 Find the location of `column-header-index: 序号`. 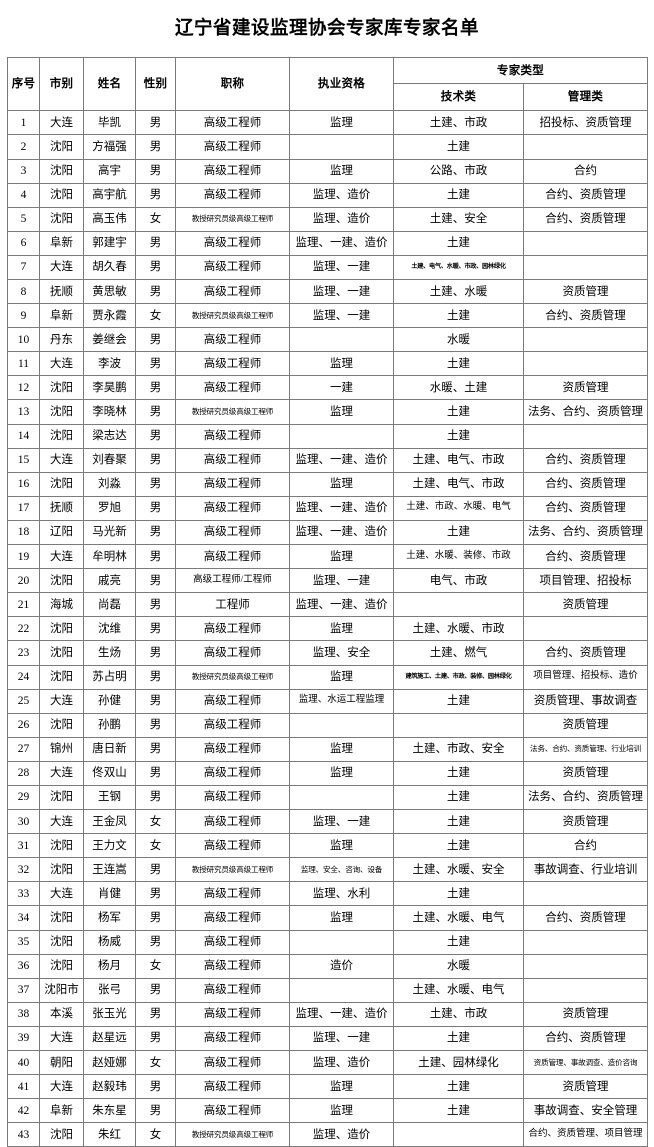

column-header-index: 序号 is located at coordinates (23, 84).